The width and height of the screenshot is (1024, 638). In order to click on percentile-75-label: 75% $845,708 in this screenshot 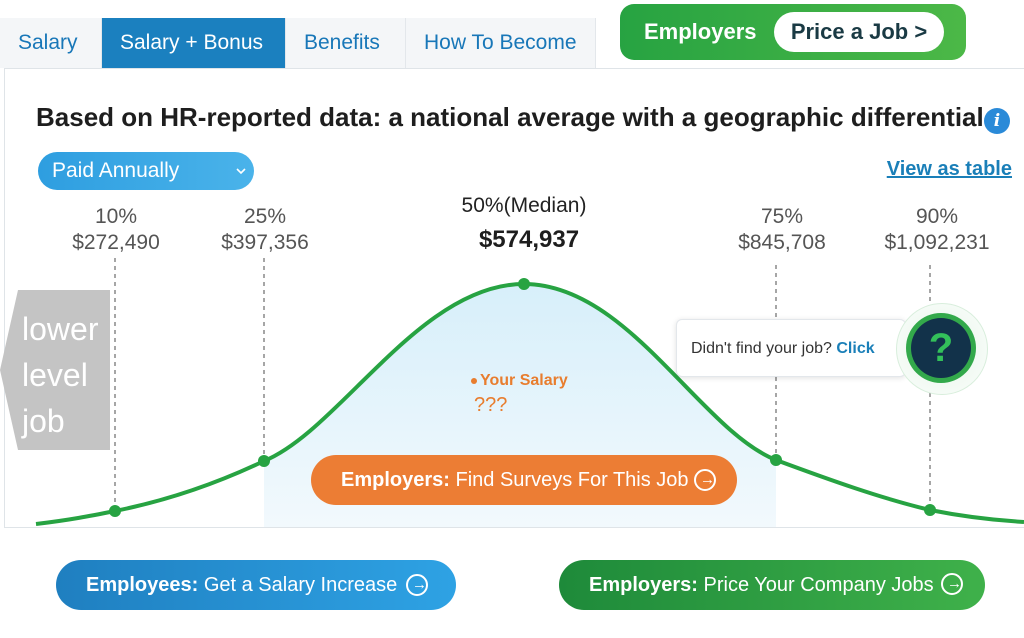, I will do `click(782, 230)`.